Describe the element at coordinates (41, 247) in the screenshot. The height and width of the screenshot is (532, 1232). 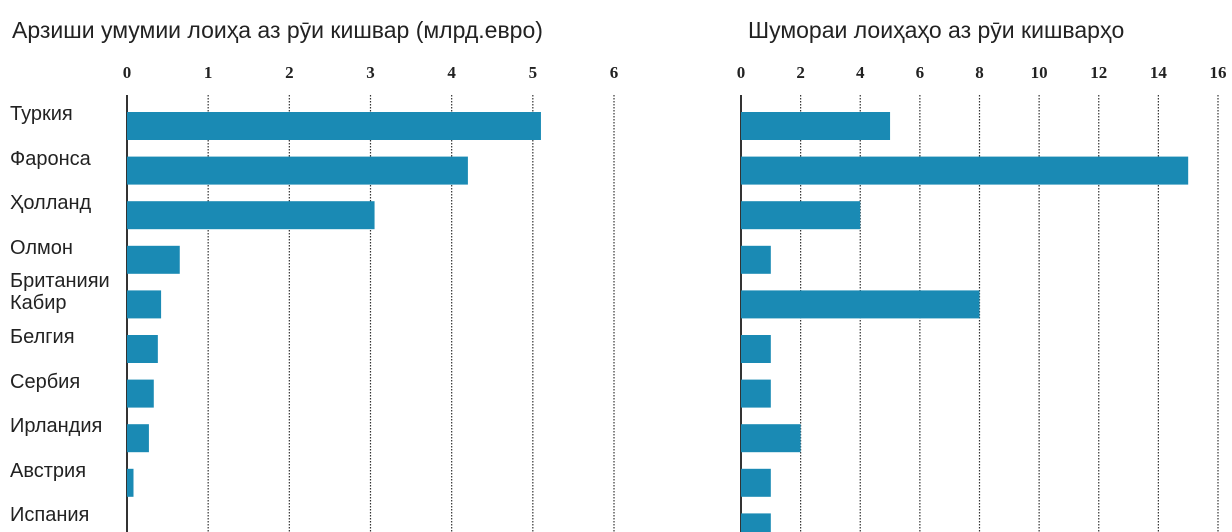
I see `category-label: Олмон` at that location.